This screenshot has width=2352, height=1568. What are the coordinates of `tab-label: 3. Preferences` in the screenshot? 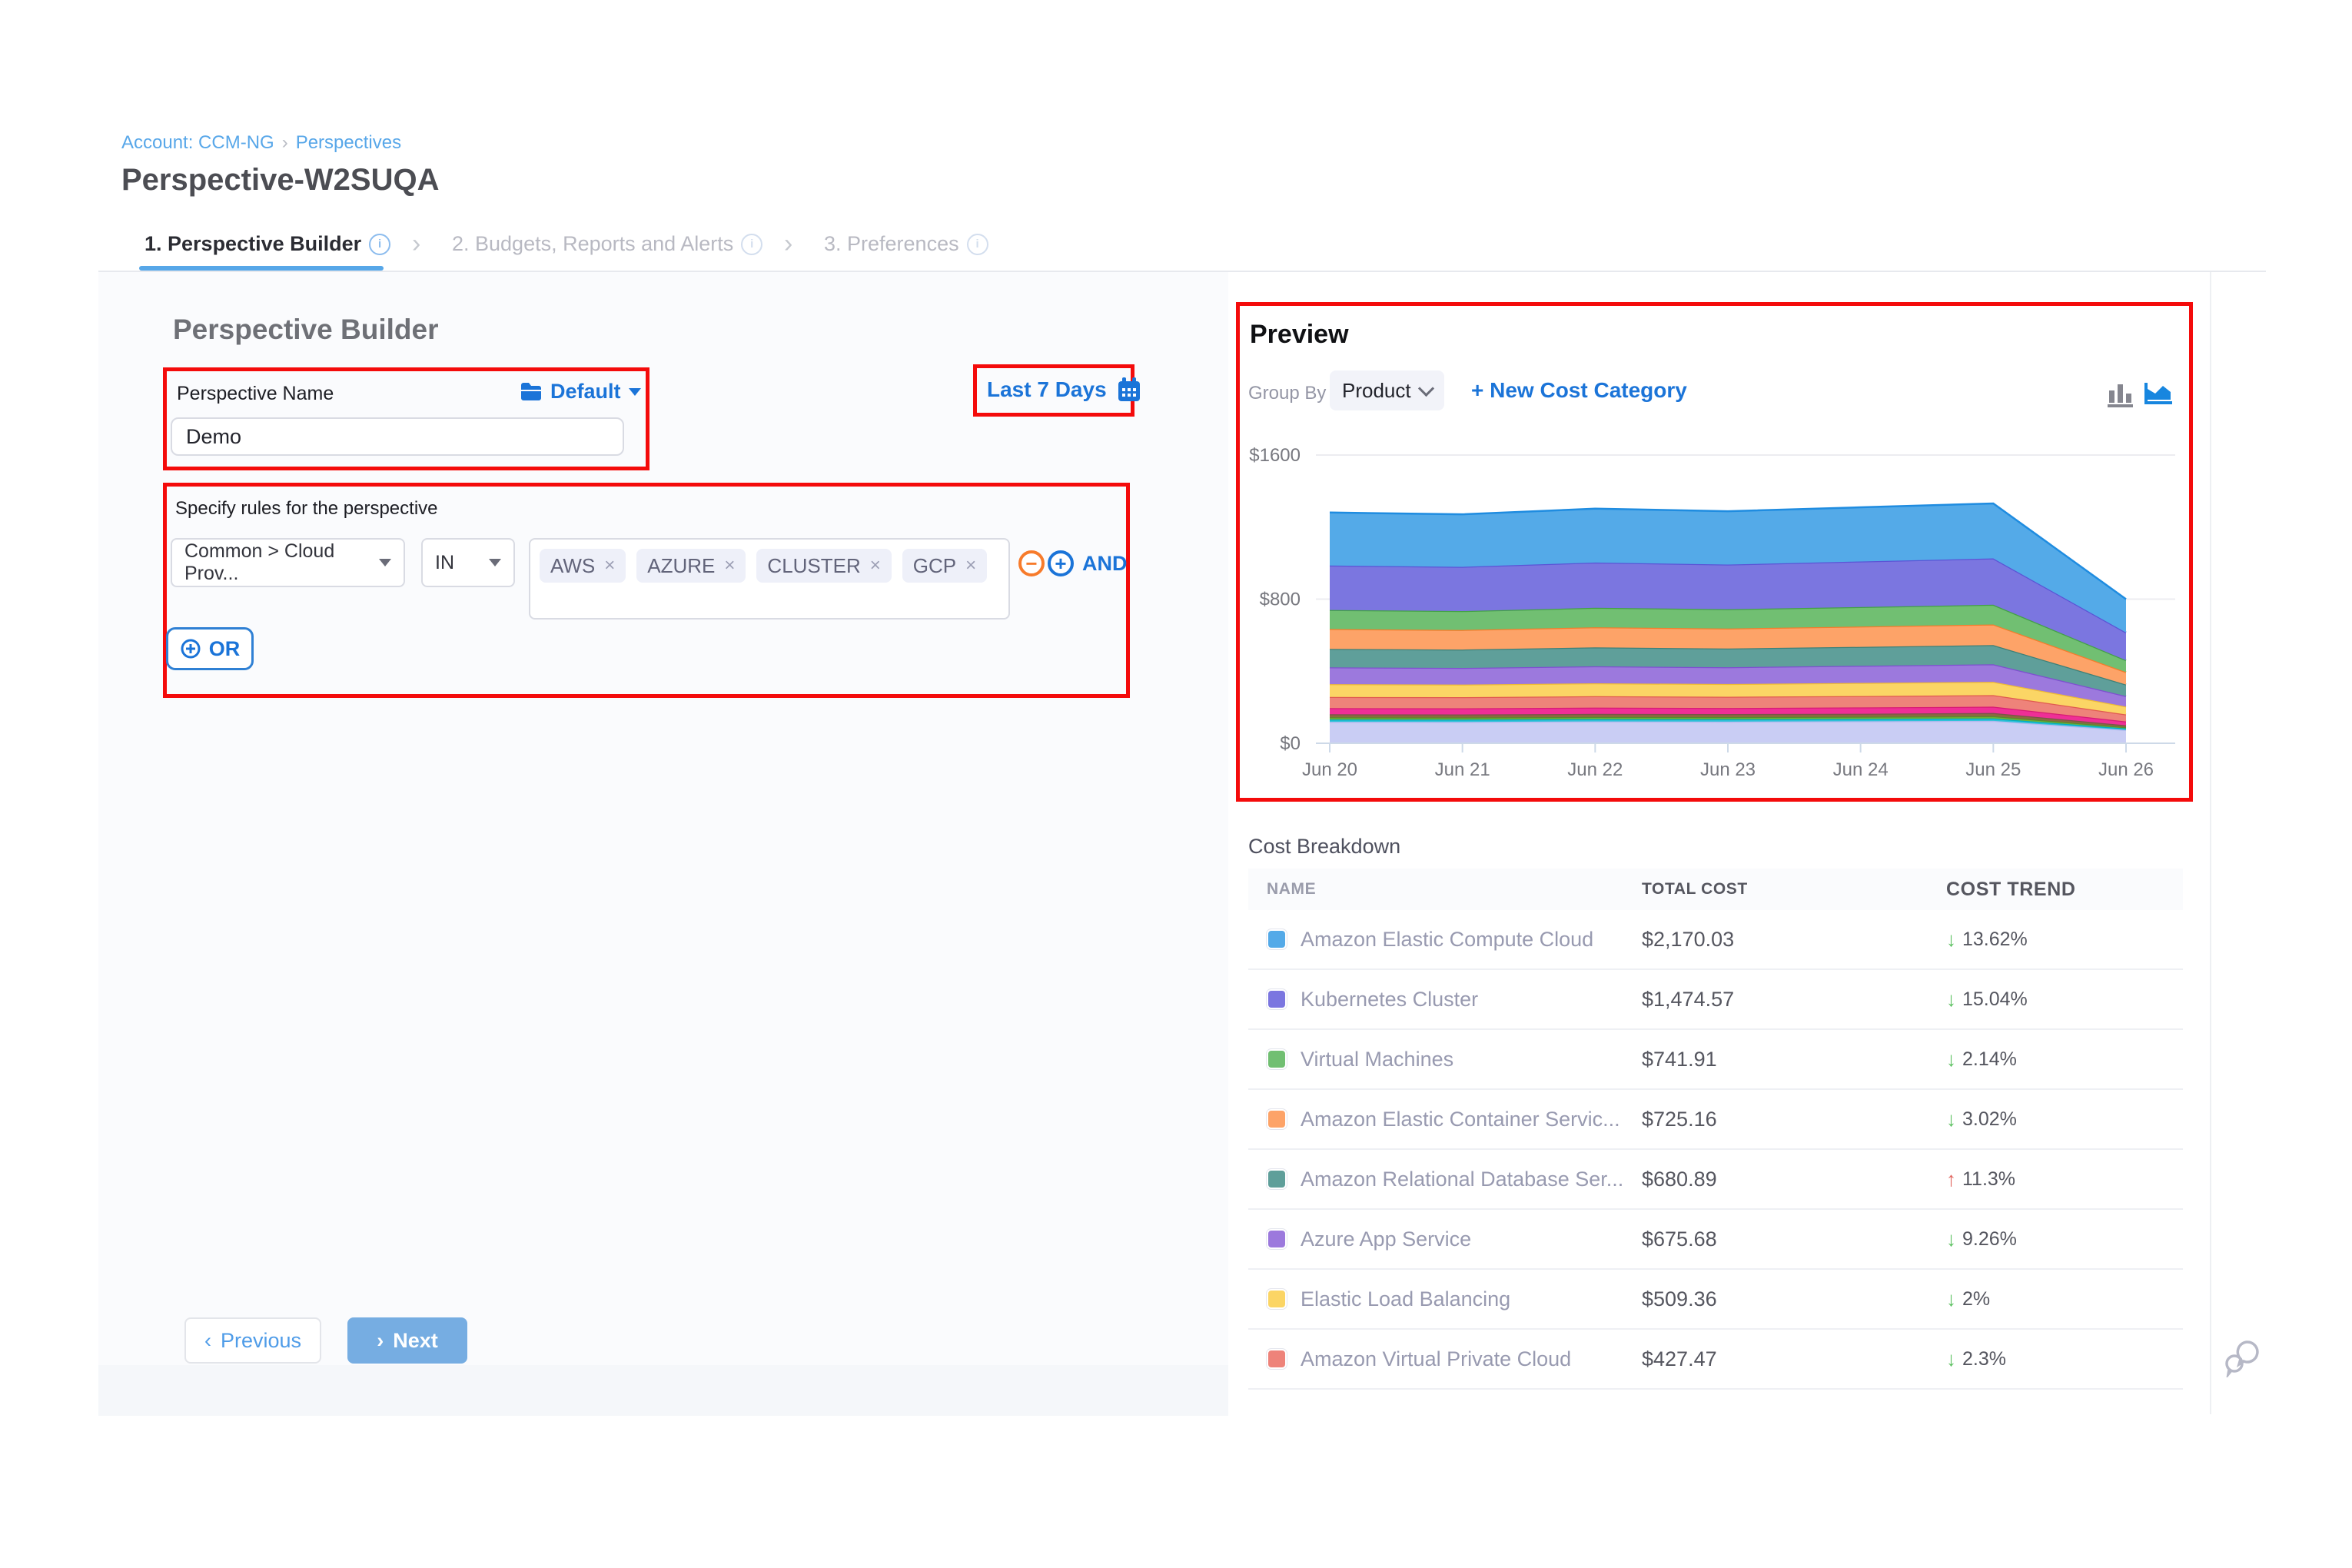 It's located at (892, 243).